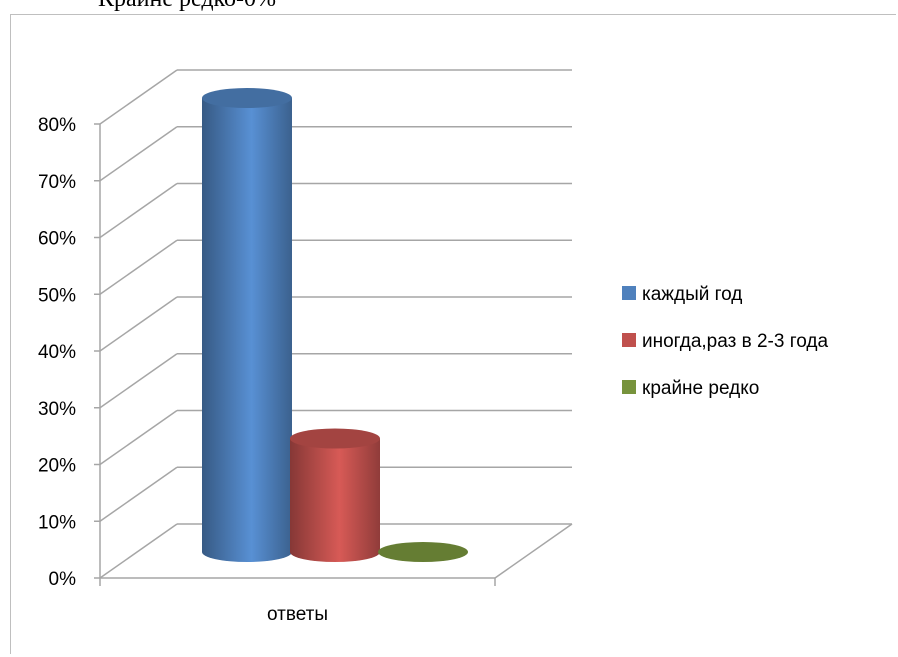 This screenshot has height=657, width=898. Describe the element at coordinates (57, 239) in the screenshot. I see `y-tick-label: 60%` at that location.